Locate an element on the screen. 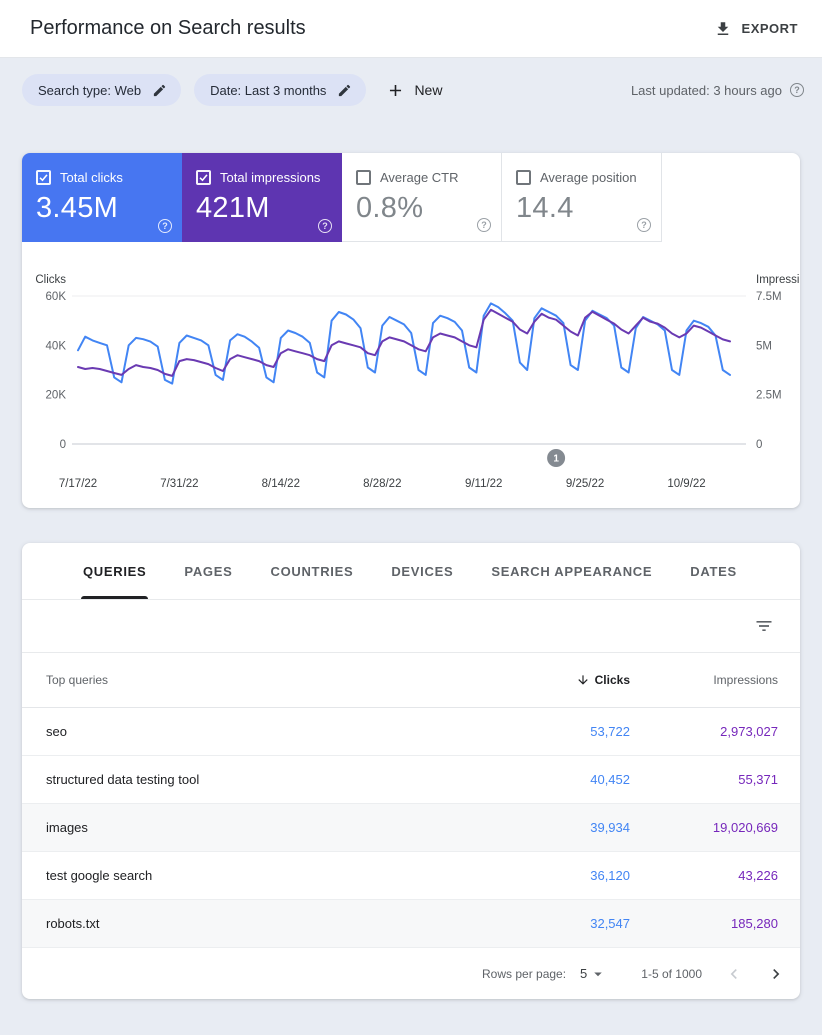 Image resolution: width=822 pixels, height=1035 pixels. chart-annotation-marker is located at coordinates (556, 458).